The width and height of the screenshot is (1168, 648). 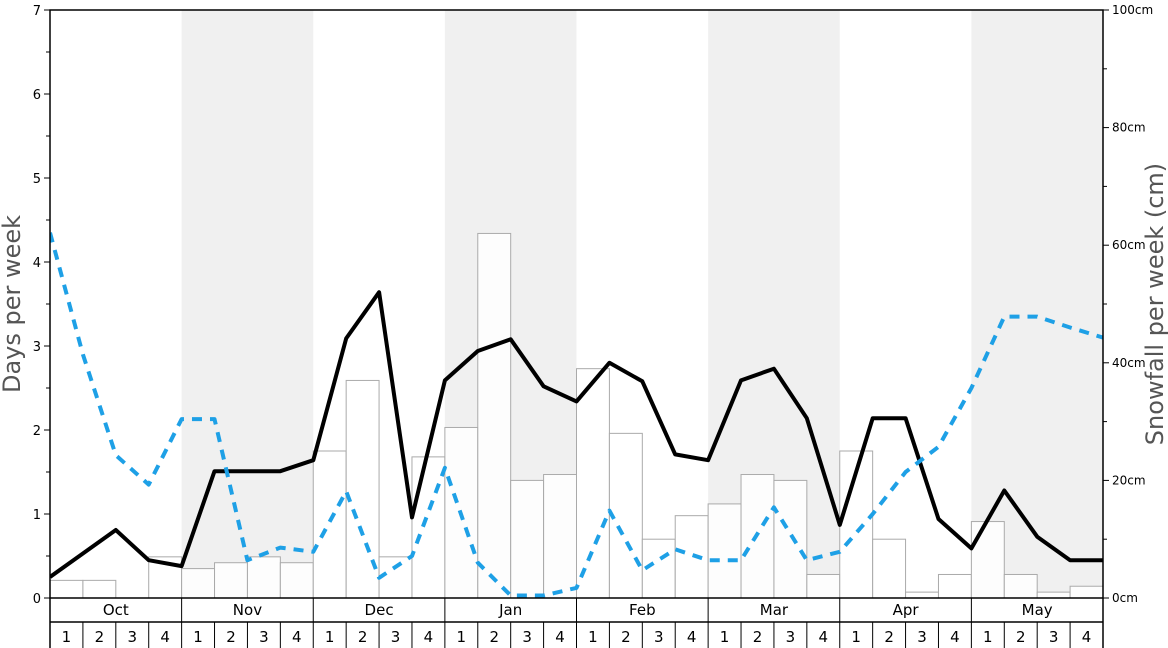 I want to click on month-label: Mar, so click(x=774, y=610).